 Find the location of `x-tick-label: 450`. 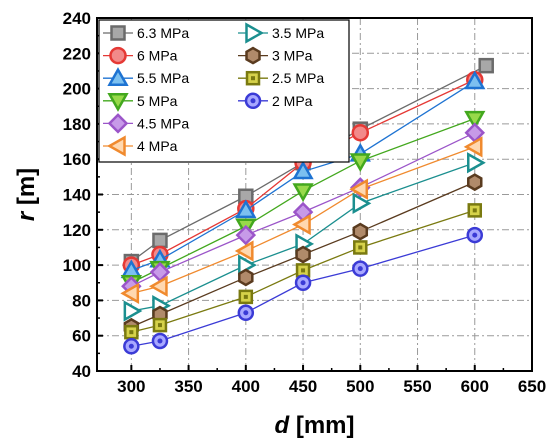

x-tick-label: 450 is located at coordinates (303, 386).